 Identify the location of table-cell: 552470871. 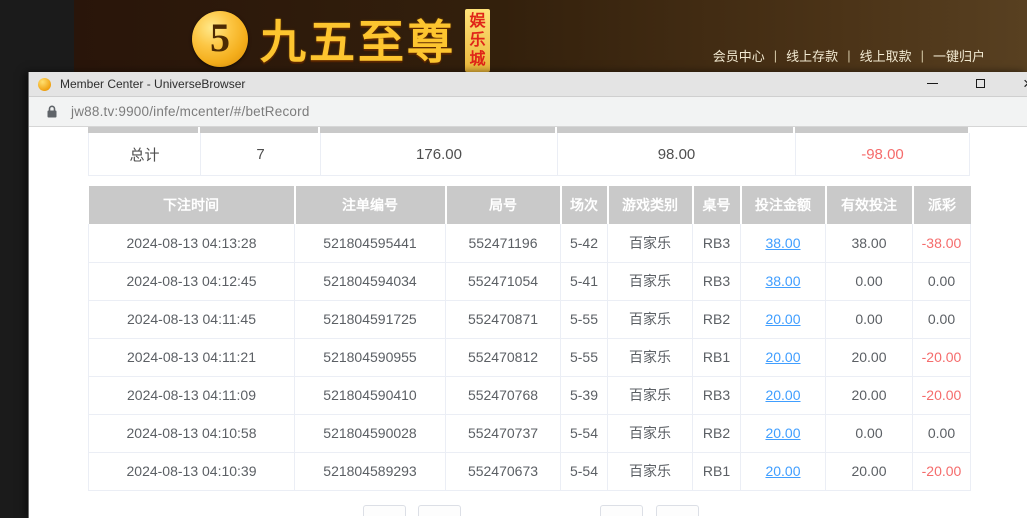
(503, 319).